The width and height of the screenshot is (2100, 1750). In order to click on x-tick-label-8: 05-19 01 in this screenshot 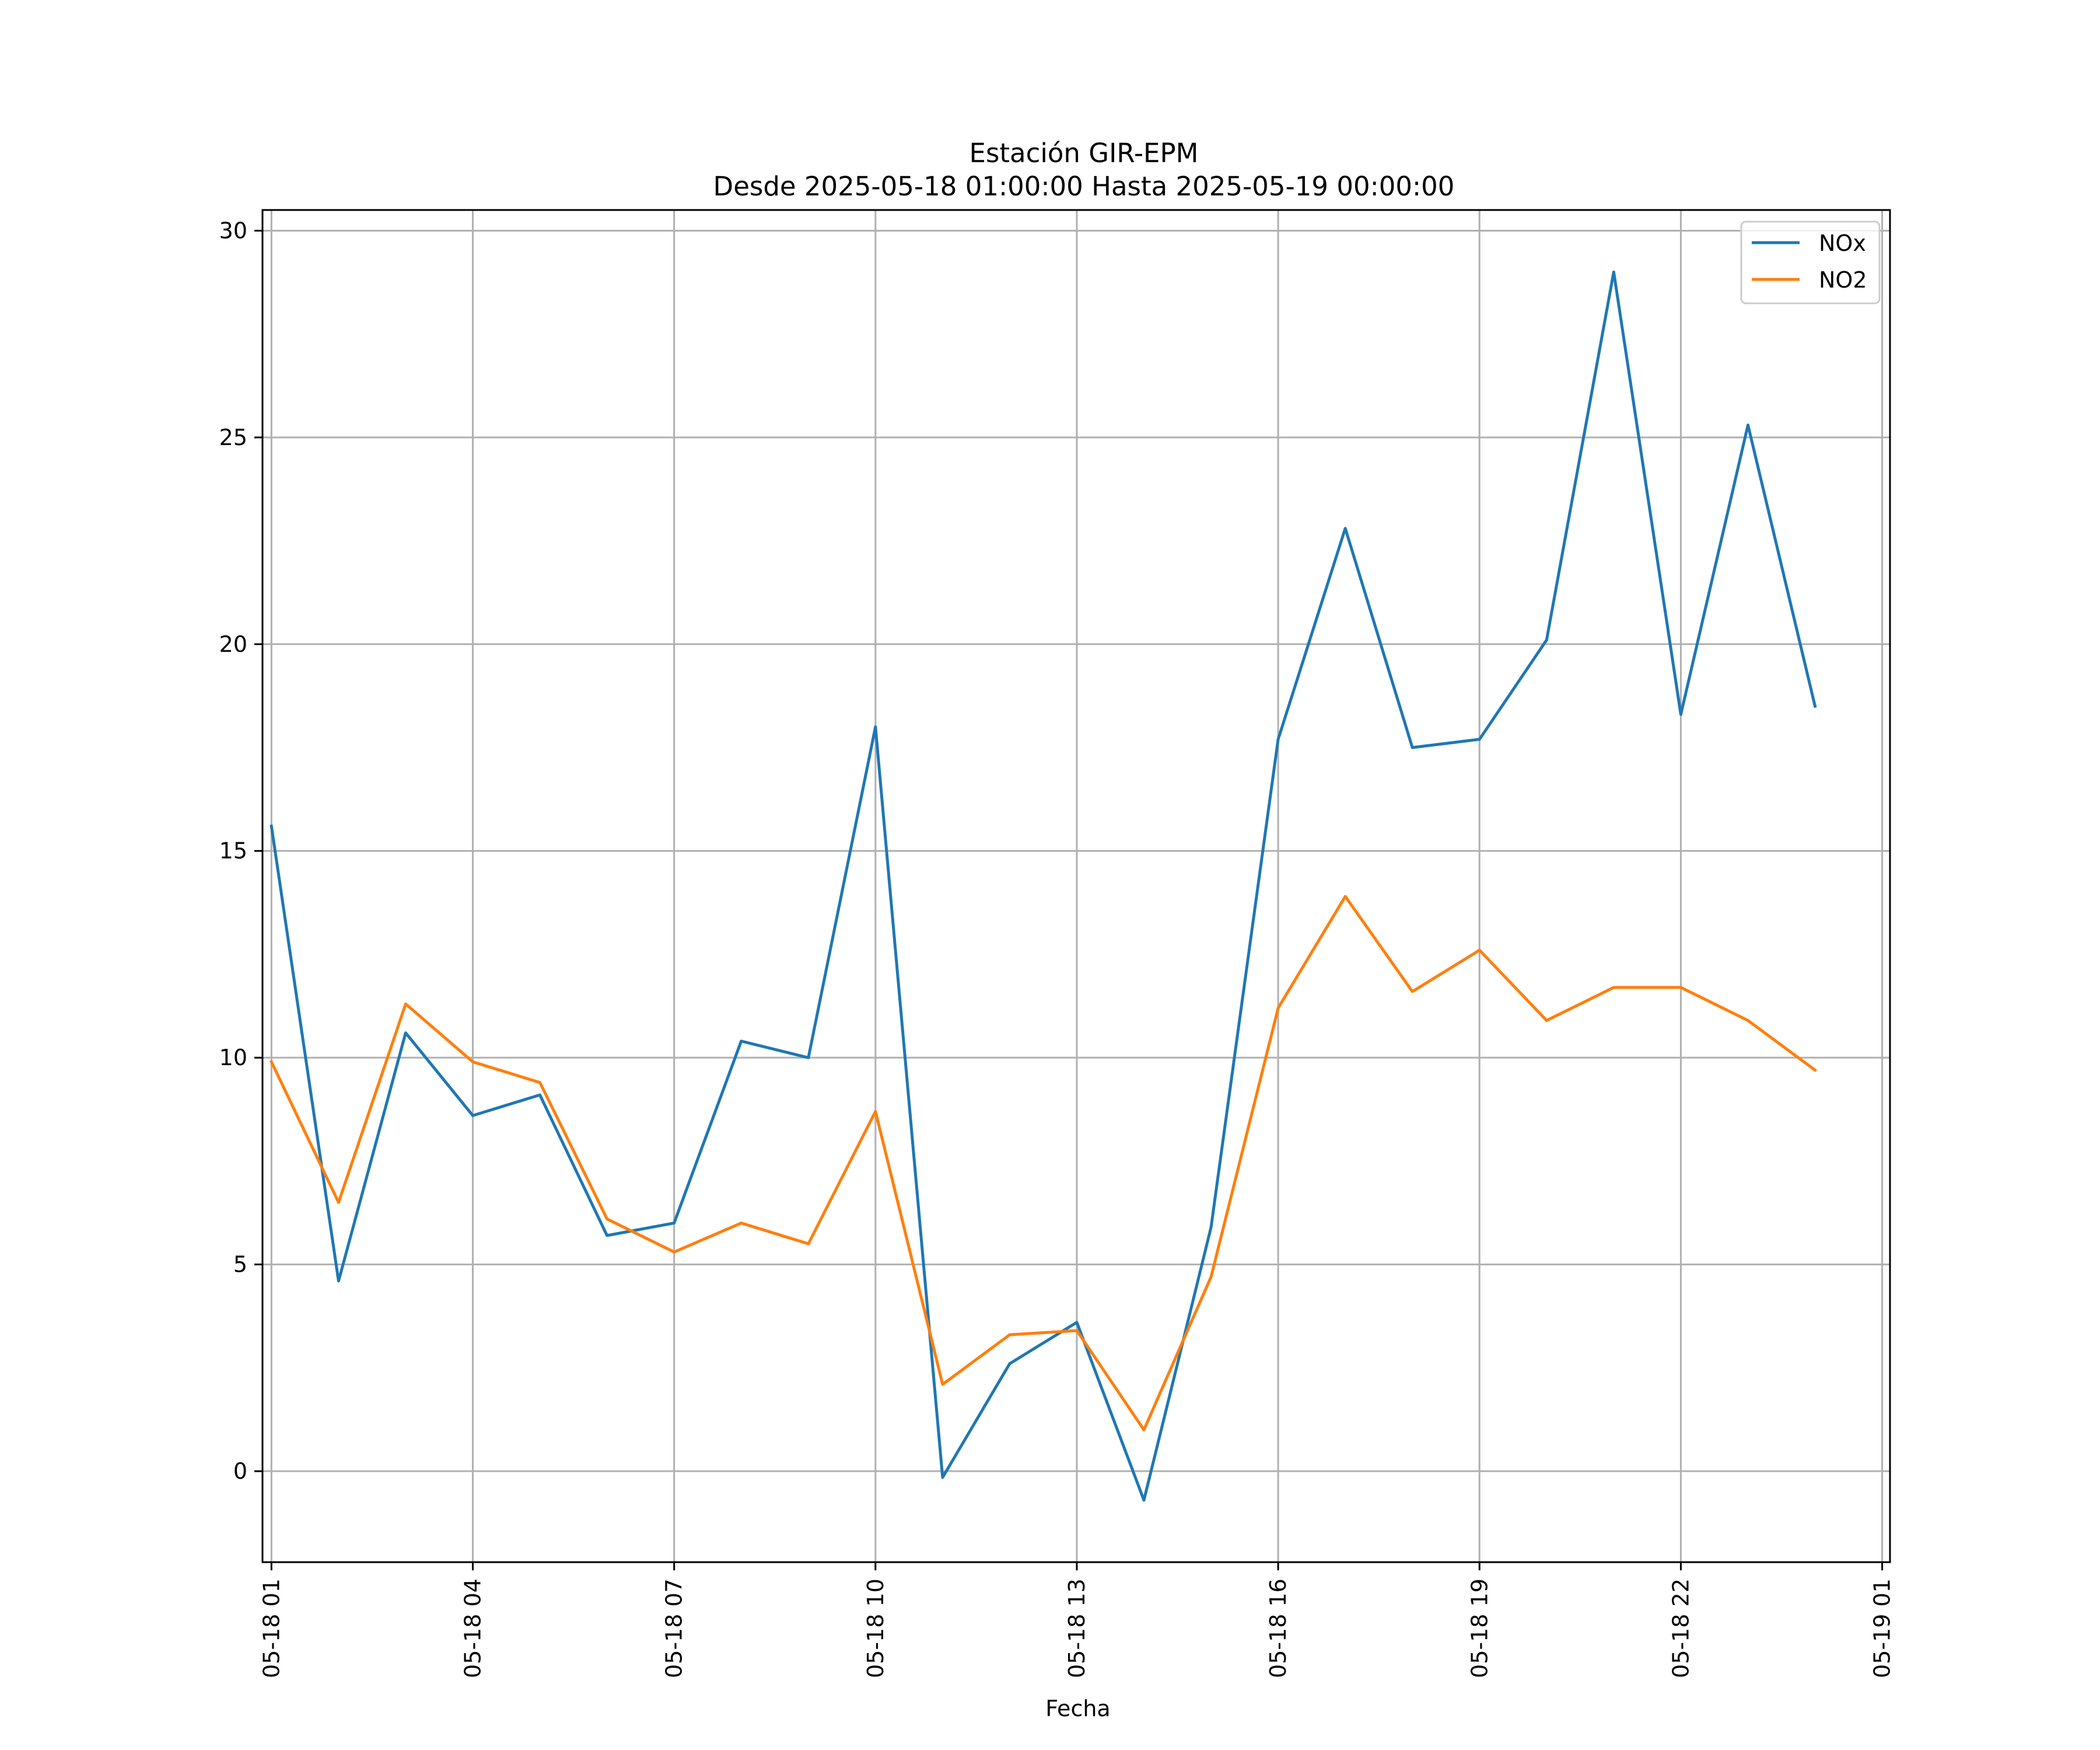, I will do `click(1882, 1628)`.